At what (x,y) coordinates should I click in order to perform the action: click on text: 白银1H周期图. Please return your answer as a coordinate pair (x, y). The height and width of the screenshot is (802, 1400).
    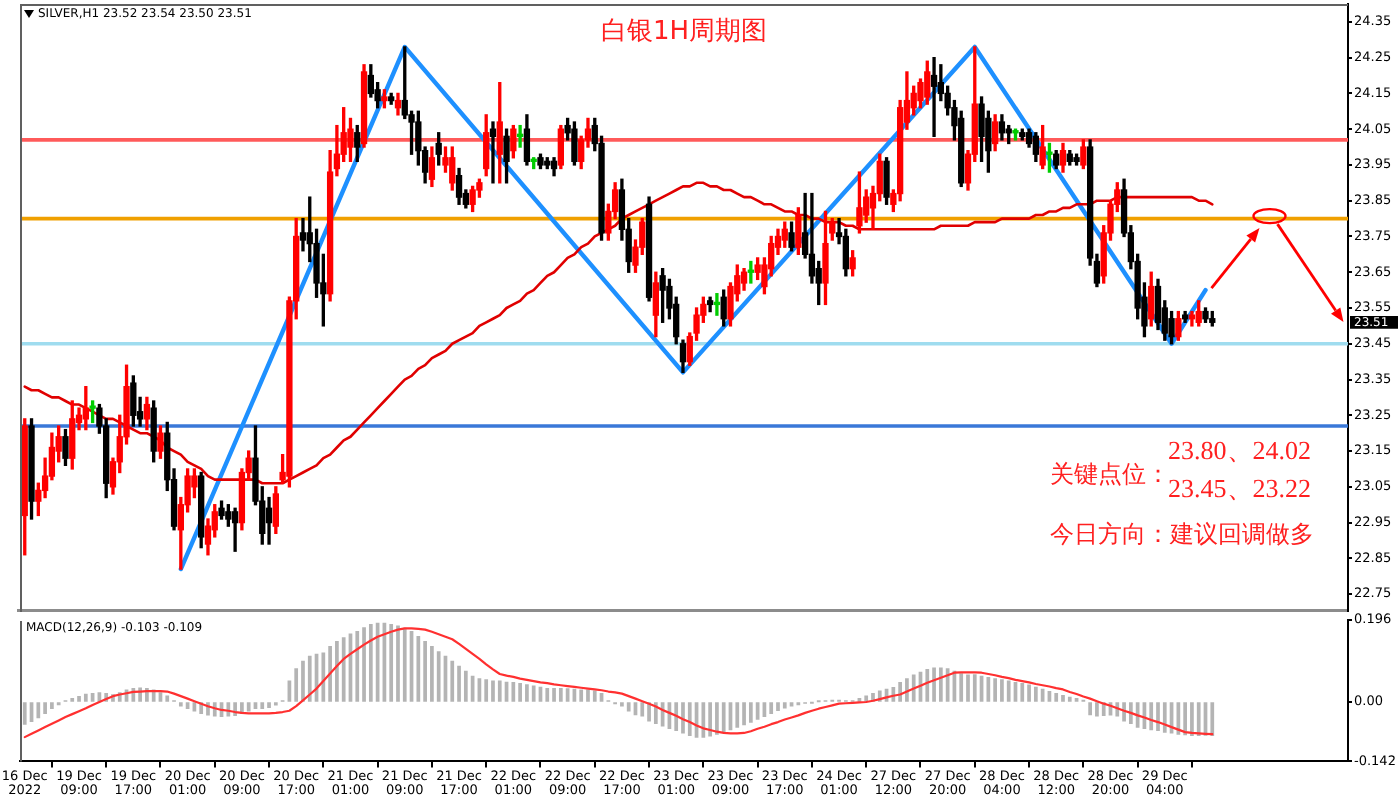
    Looking at the image, I should click on (684, 31).